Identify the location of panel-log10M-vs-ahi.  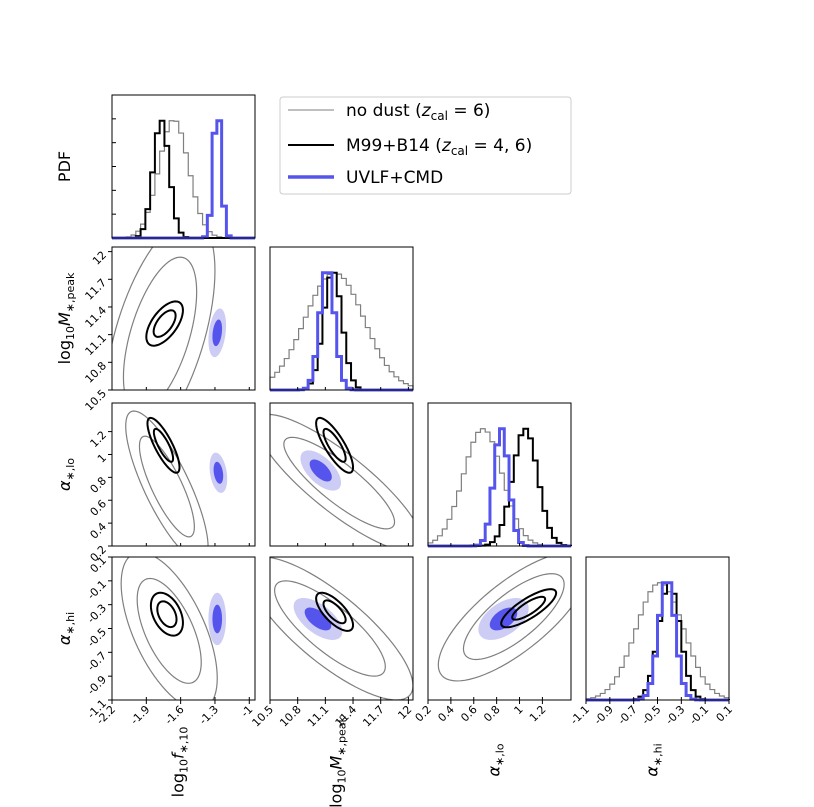
(341, 628).